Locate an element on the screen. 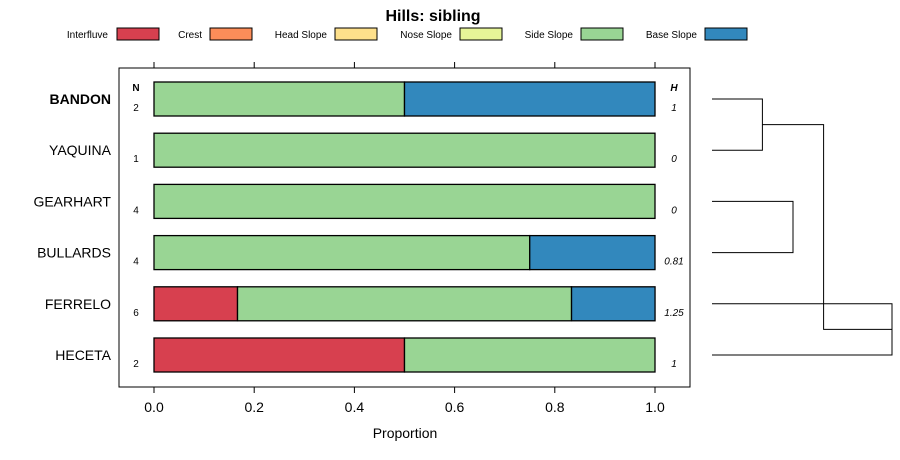  row-label-gearhart: GEARHART is located at coordinates (72, 201).